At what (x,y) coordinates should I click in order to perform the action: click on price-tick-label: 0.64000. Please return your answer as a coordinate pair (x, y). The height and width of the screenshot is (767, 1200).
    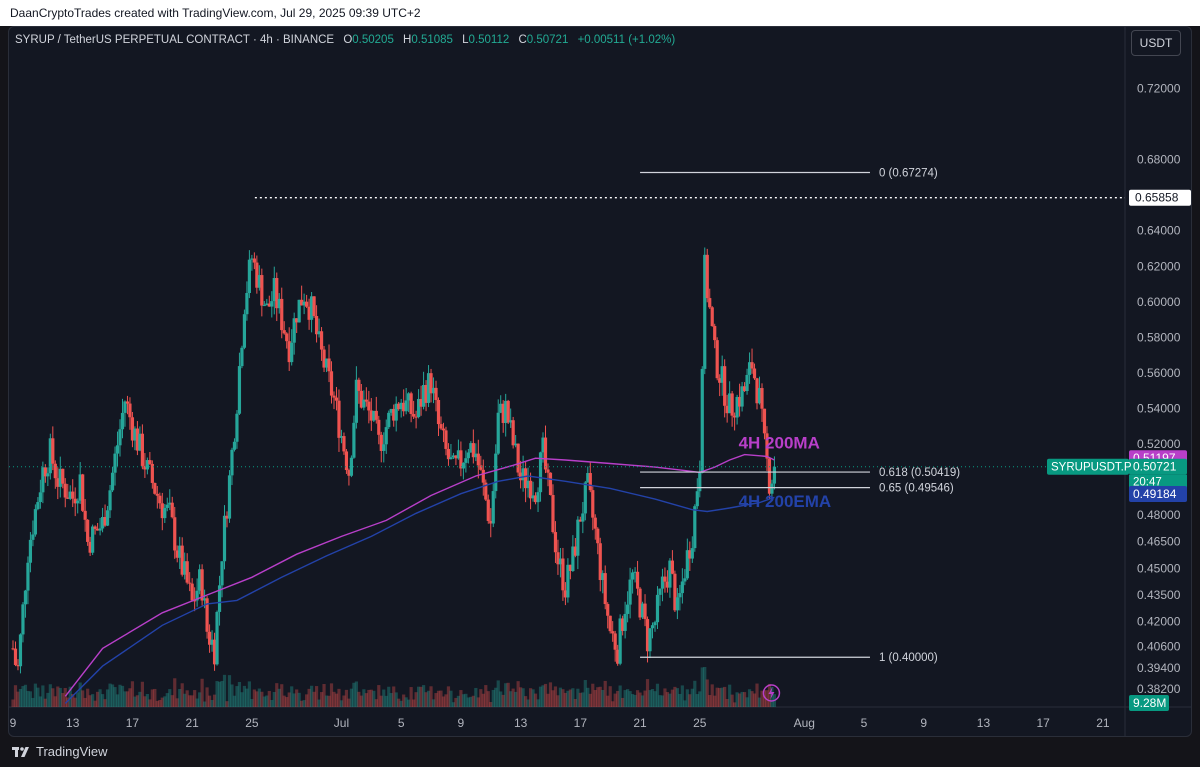
    Looking at the image, I should click on (1159, 231).